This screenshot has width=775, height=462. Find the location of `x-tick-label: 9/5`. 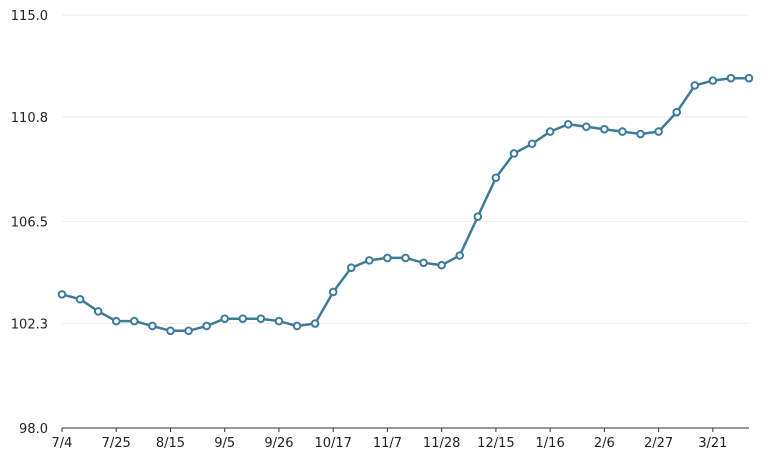

x-tick-label: 9/5 is located at coordinates (224, 443).